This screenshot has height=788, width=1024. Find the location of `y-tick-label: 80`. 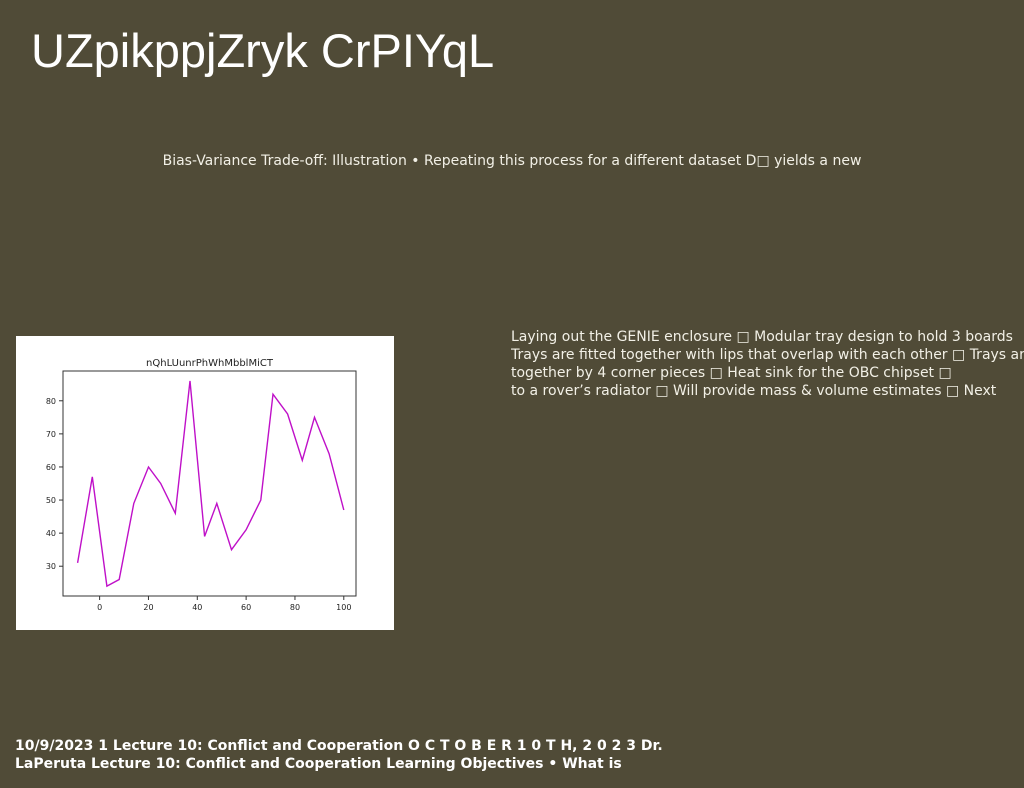

y-tick-label: 80 is located at coordinates (51, 401).